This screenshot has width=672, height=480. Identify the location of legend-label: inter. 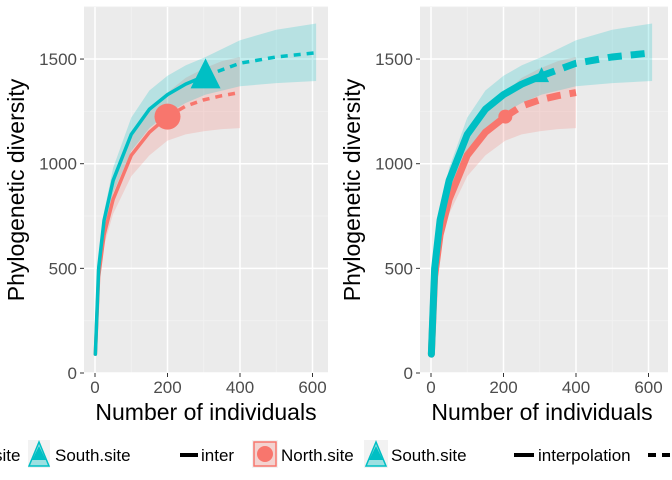
(217, 455).